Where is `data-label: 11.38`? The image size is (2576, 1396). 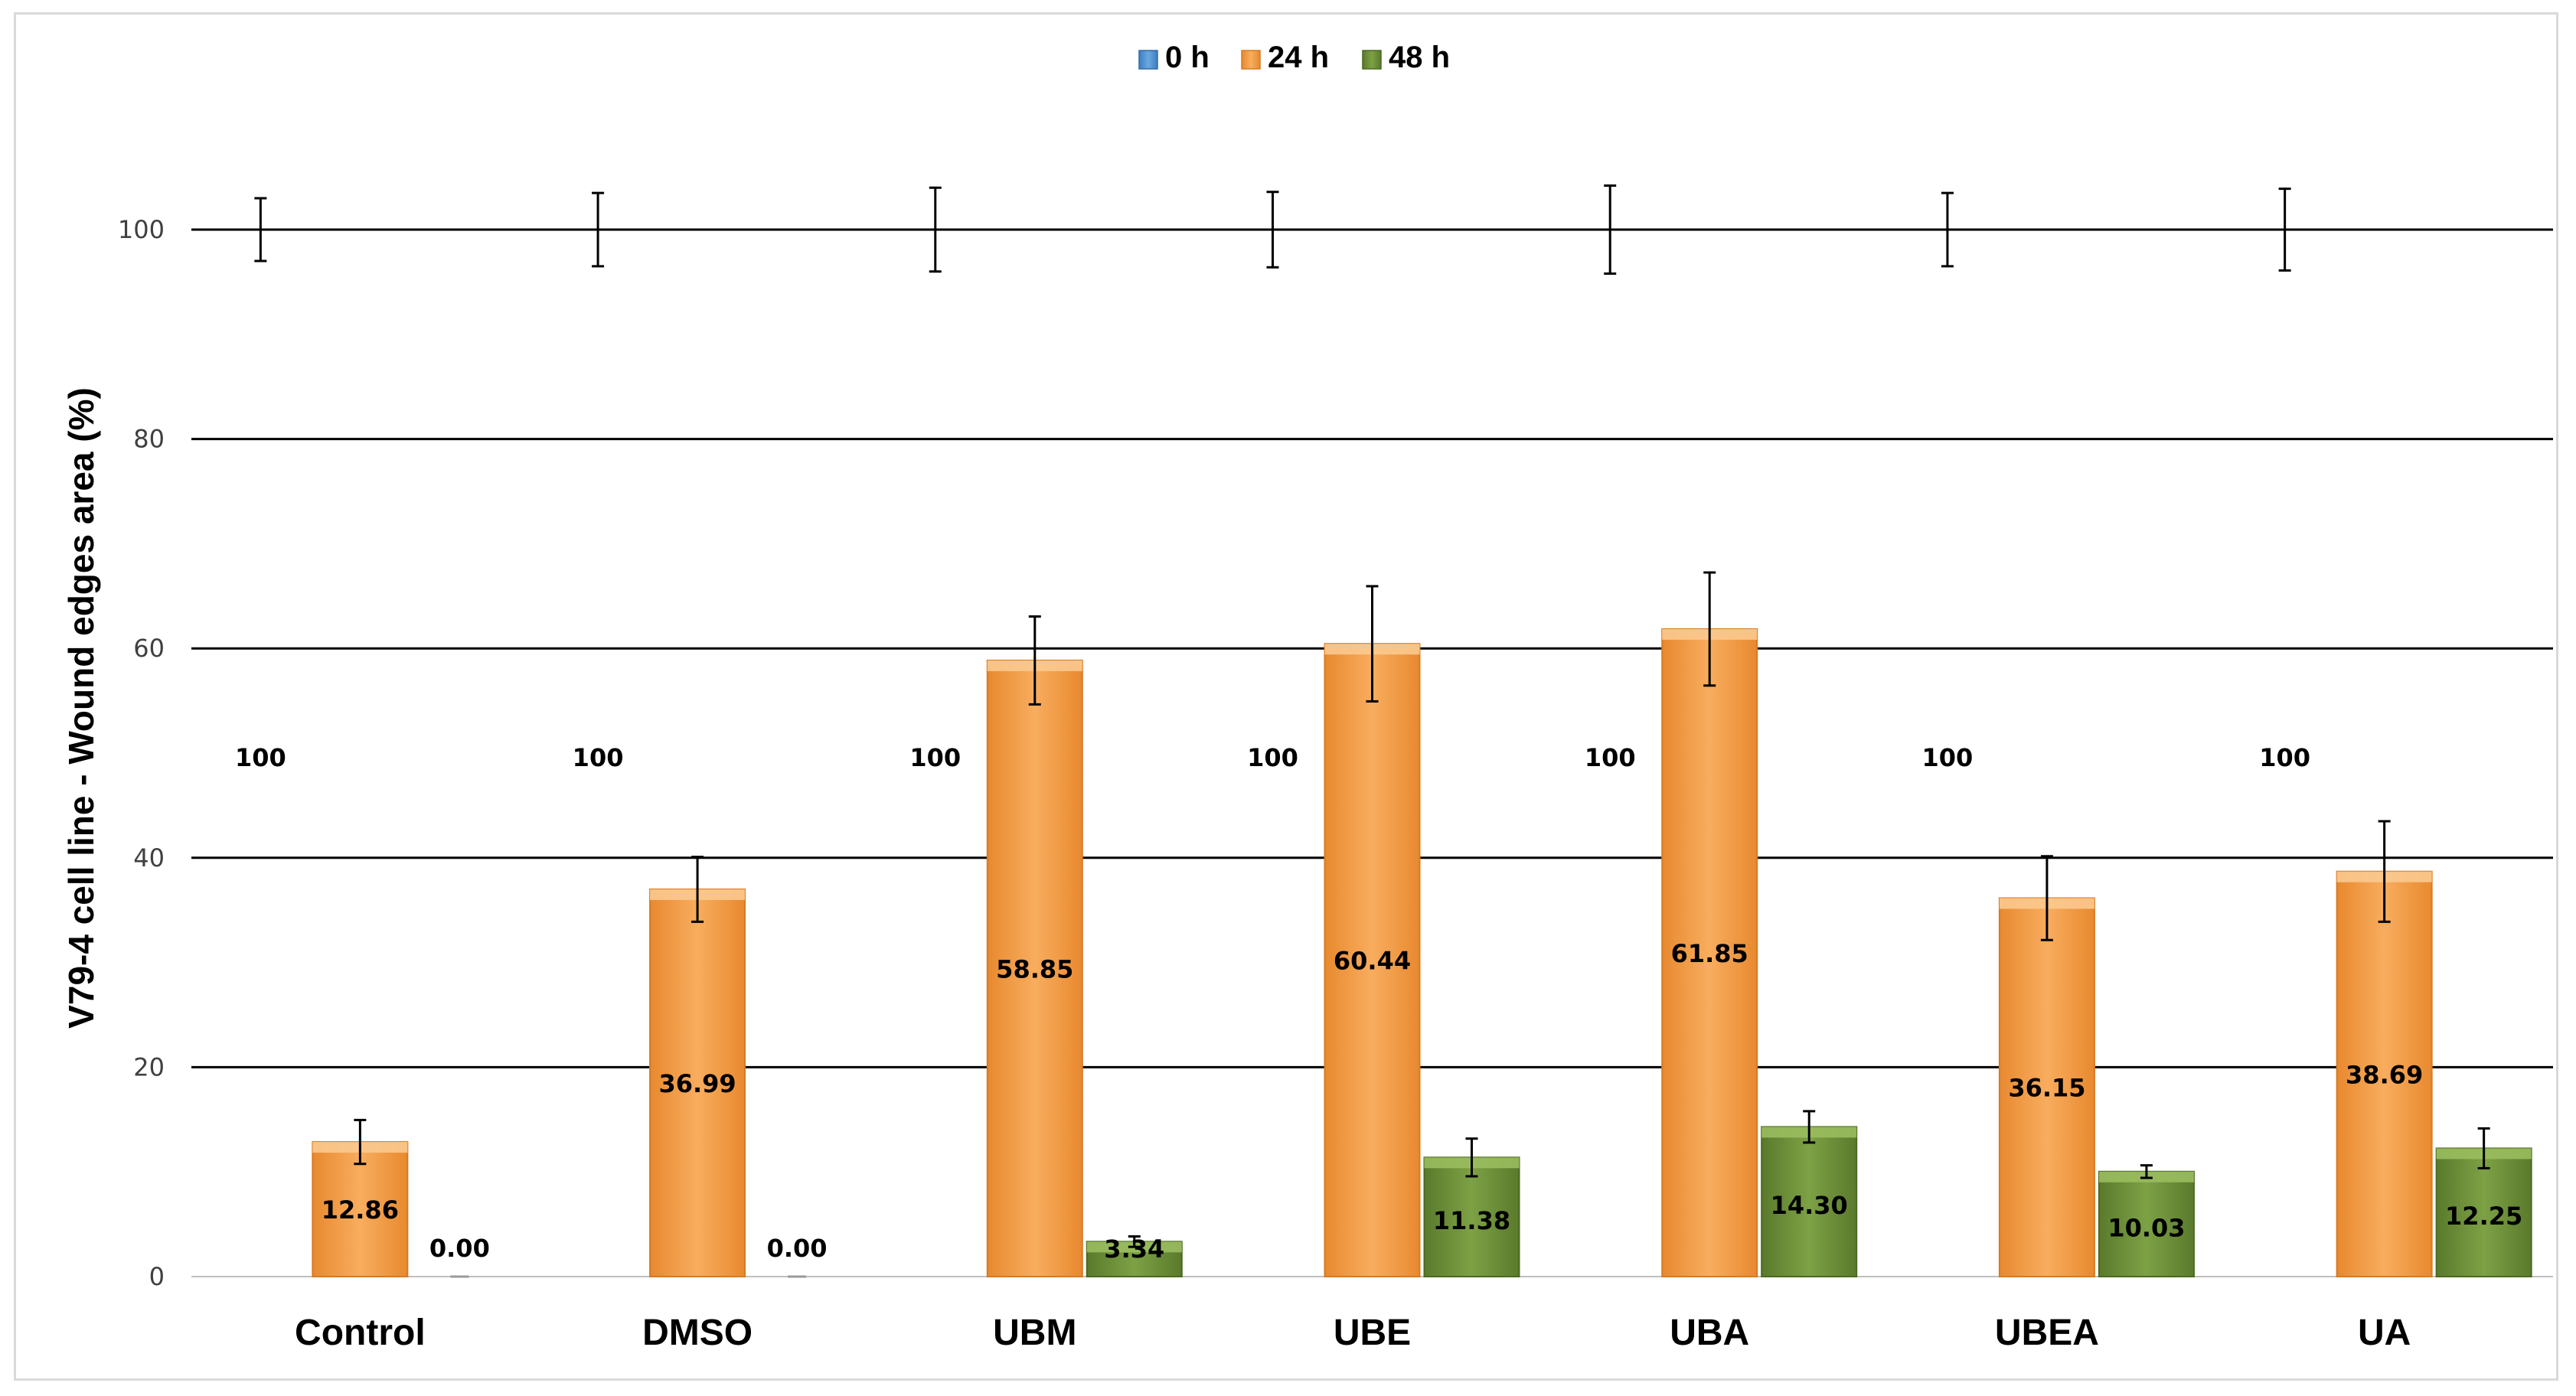 data-label: 11.38 is located at coordinates (1471, 1220).